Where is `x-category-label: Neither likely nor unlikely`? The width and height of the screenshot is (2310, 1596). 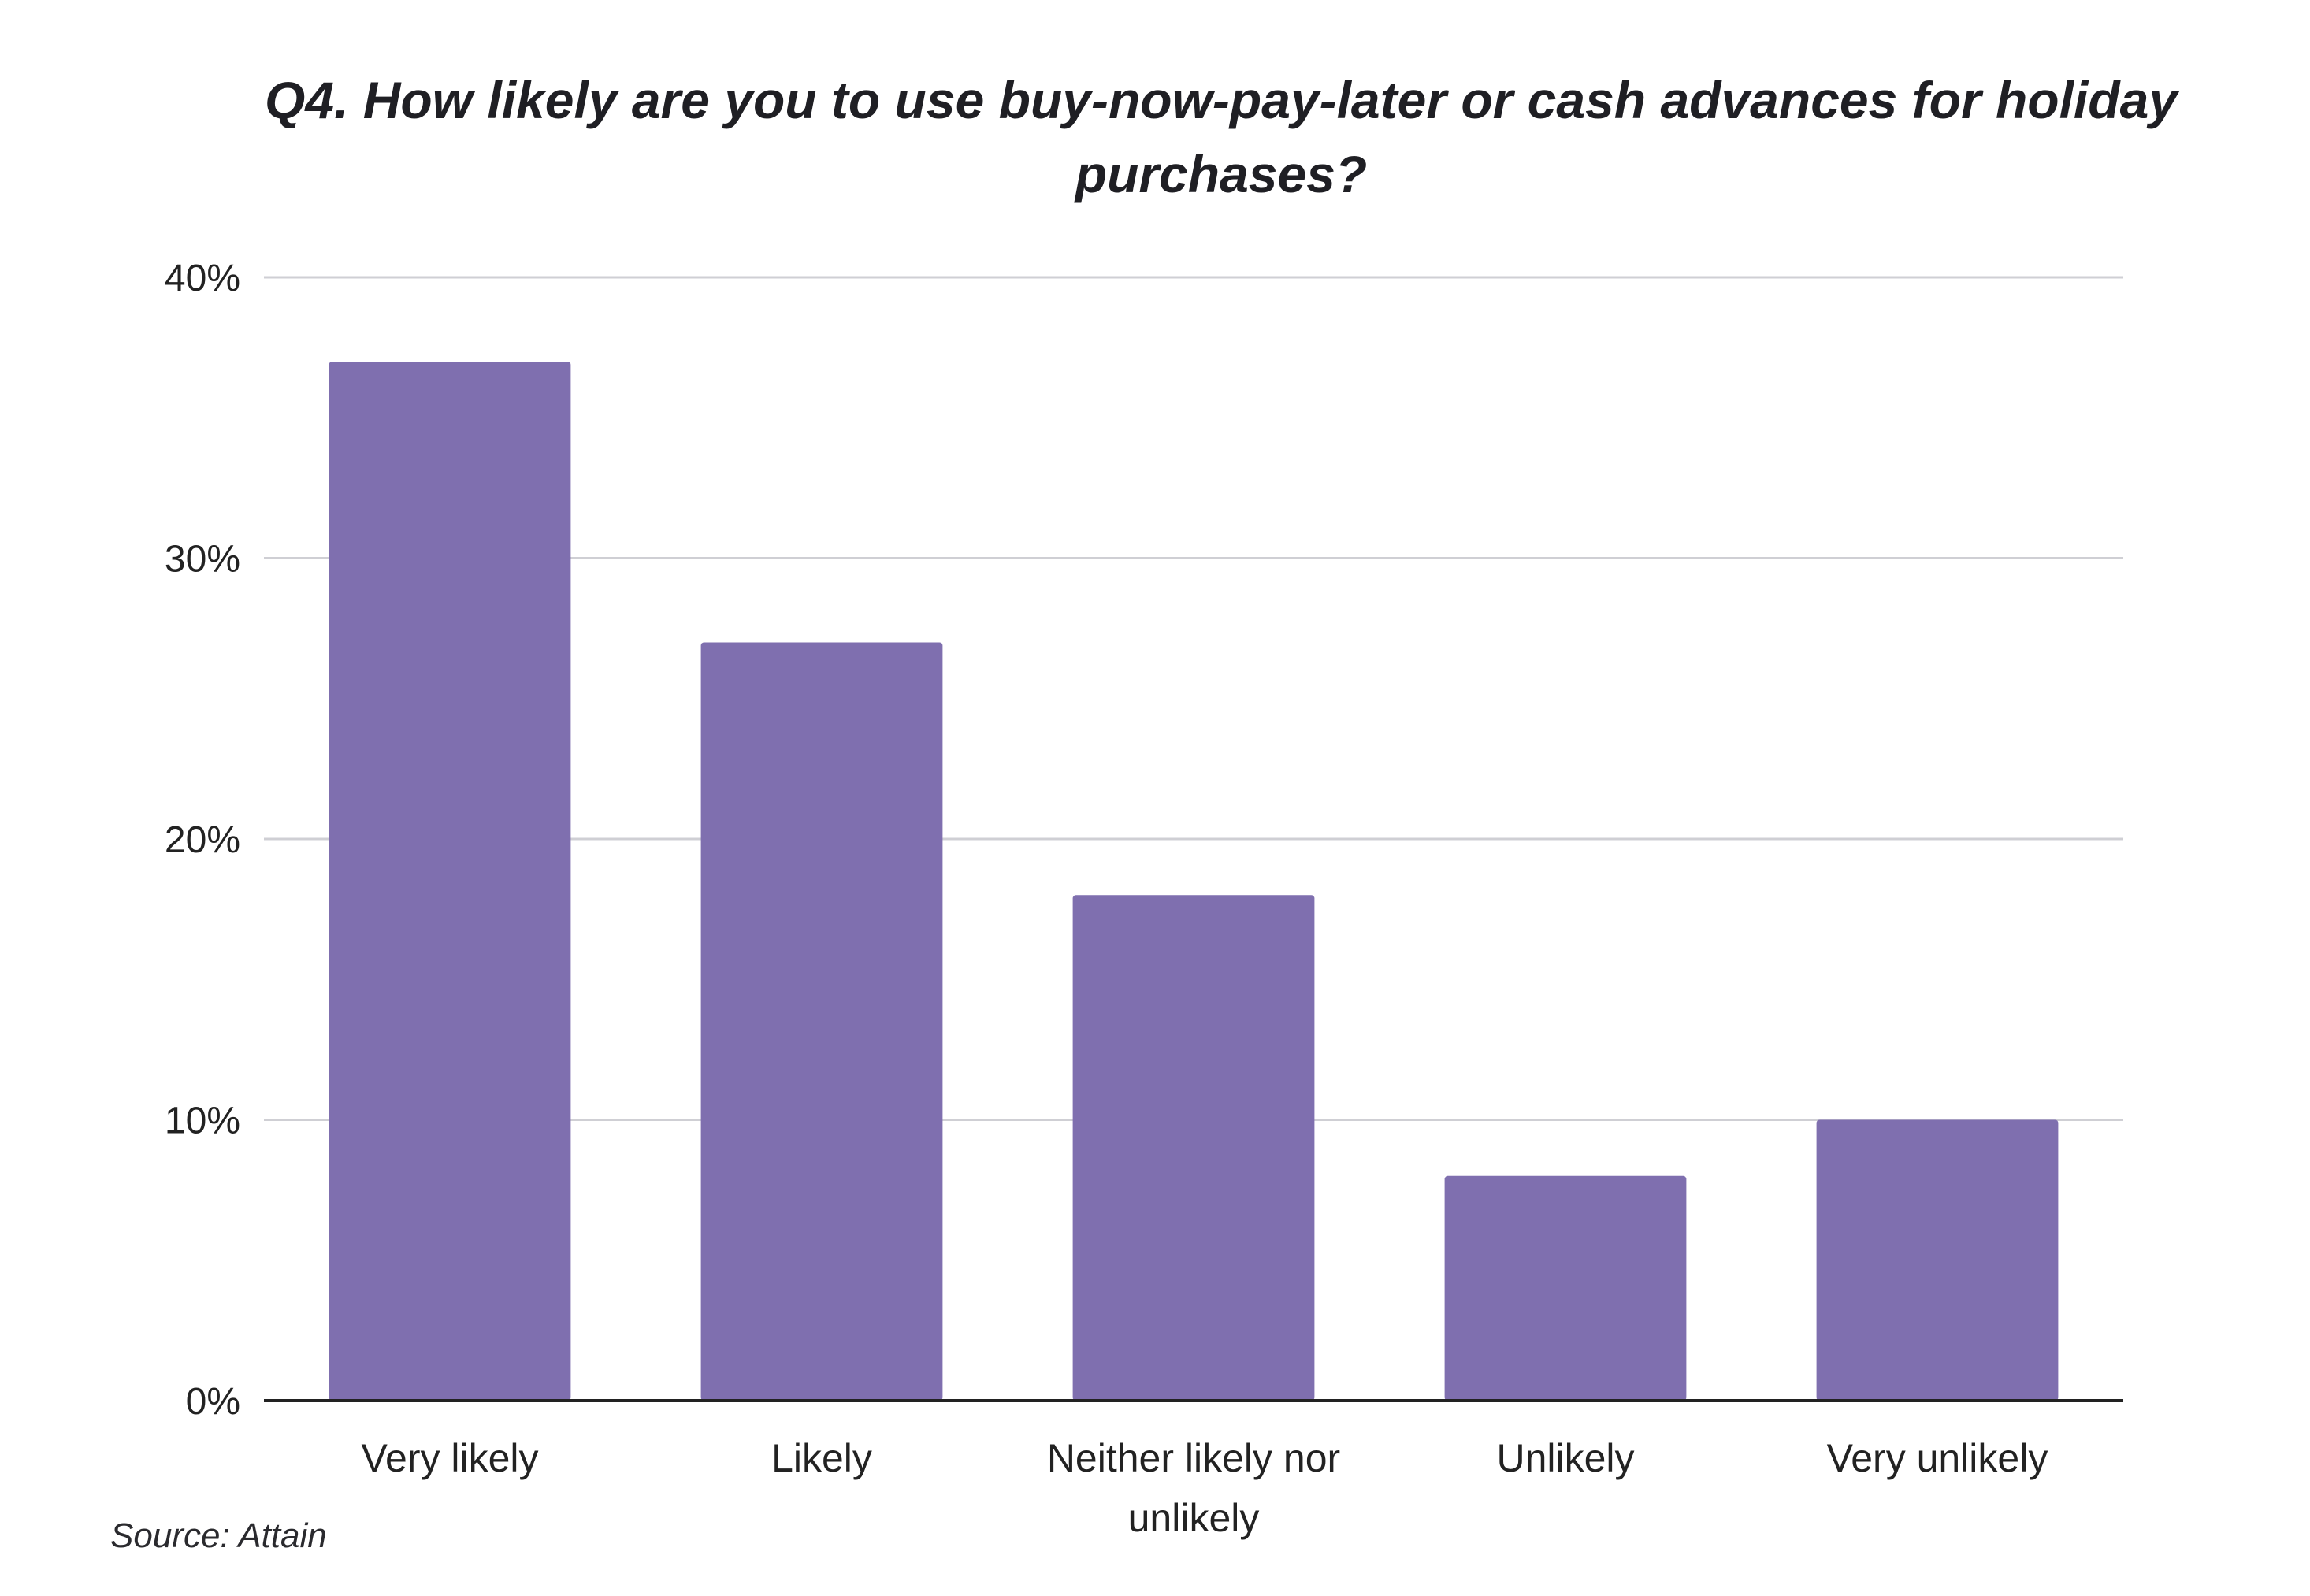
x-category-label: Neither likely nor unlikely is located at coordinates (1193, 1488).